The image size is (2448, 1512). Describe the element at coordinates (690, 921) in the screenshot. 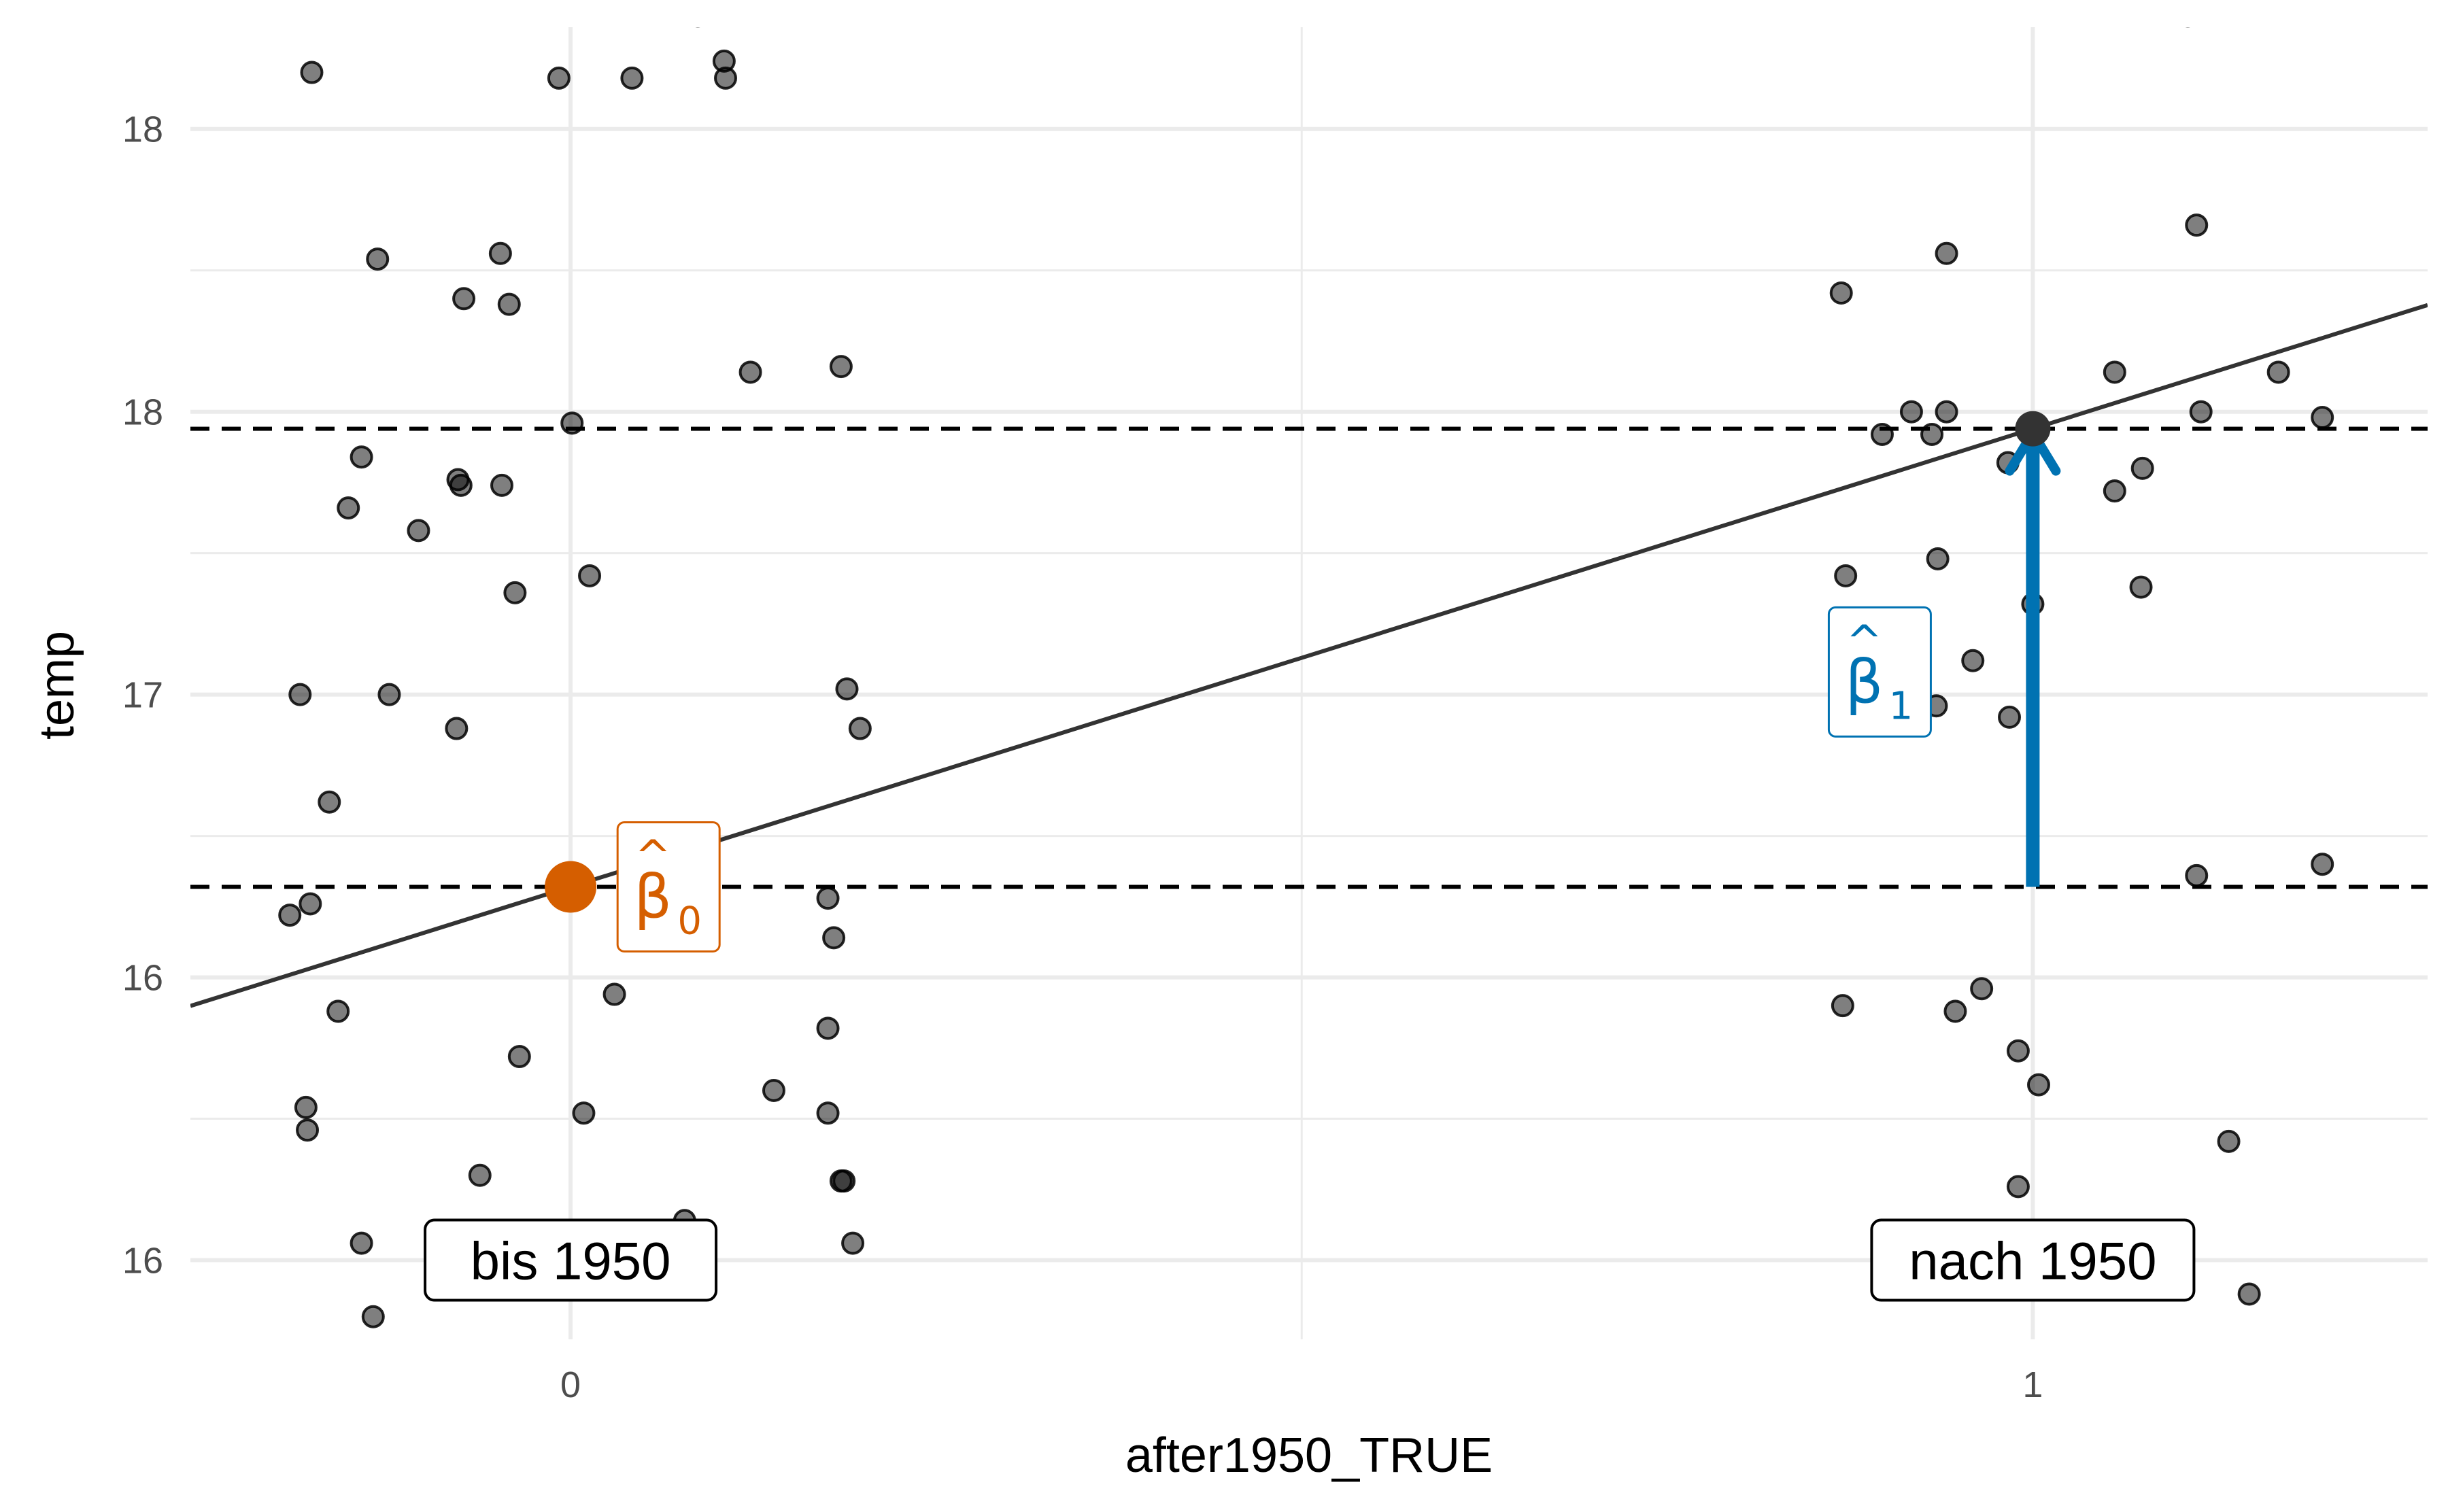

I see `beta0-label-subscript: 0` at that location.